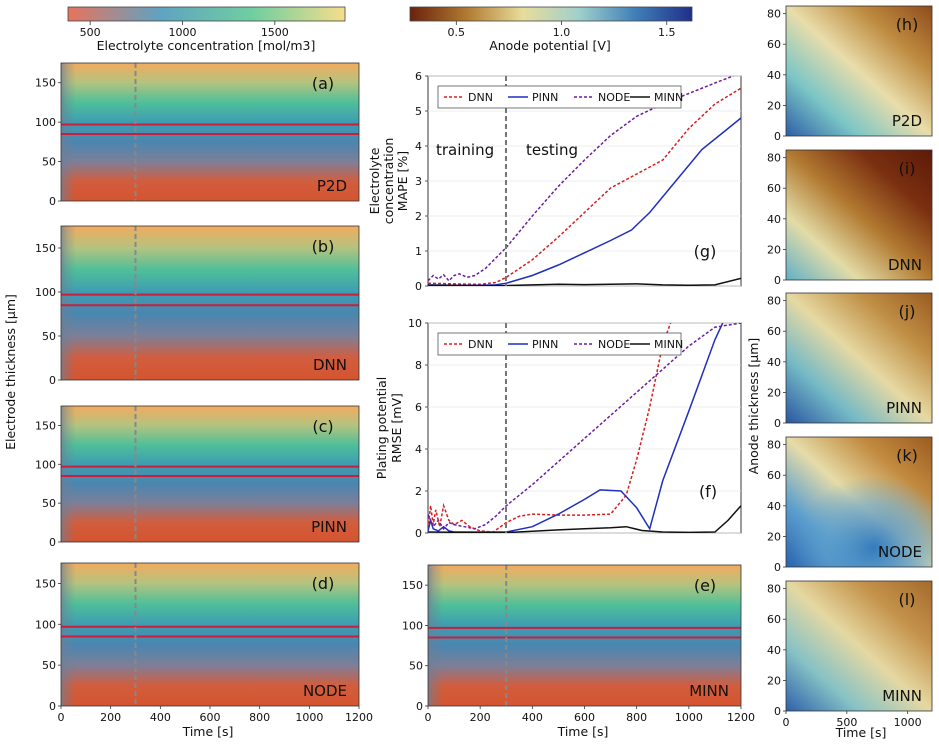 Image resolution: width=939 pixels, height=744 pixels. What do you see at coordinates (206, 45) in the screenshot?
I see `electrolyte-colorbar-label: Electrolyte concentration [mol/m3]` at bounding box center [206, 45].